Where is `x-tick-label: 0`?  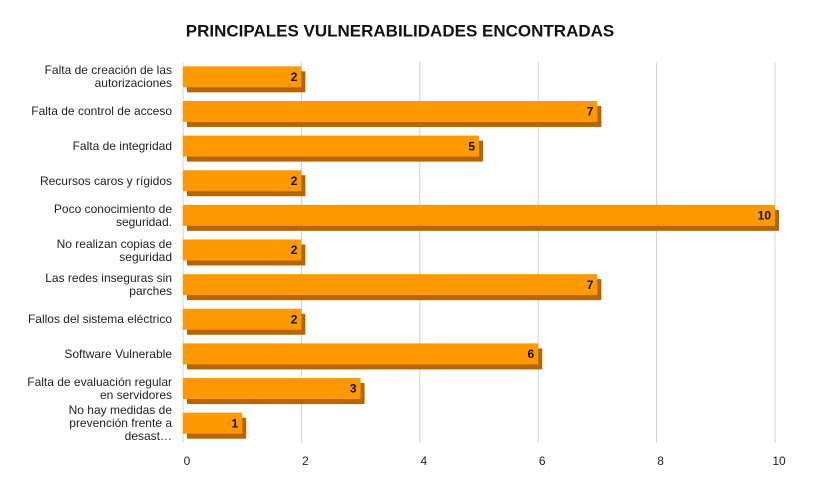
x-tick-label: 0 is located at coordinates (187, 461).